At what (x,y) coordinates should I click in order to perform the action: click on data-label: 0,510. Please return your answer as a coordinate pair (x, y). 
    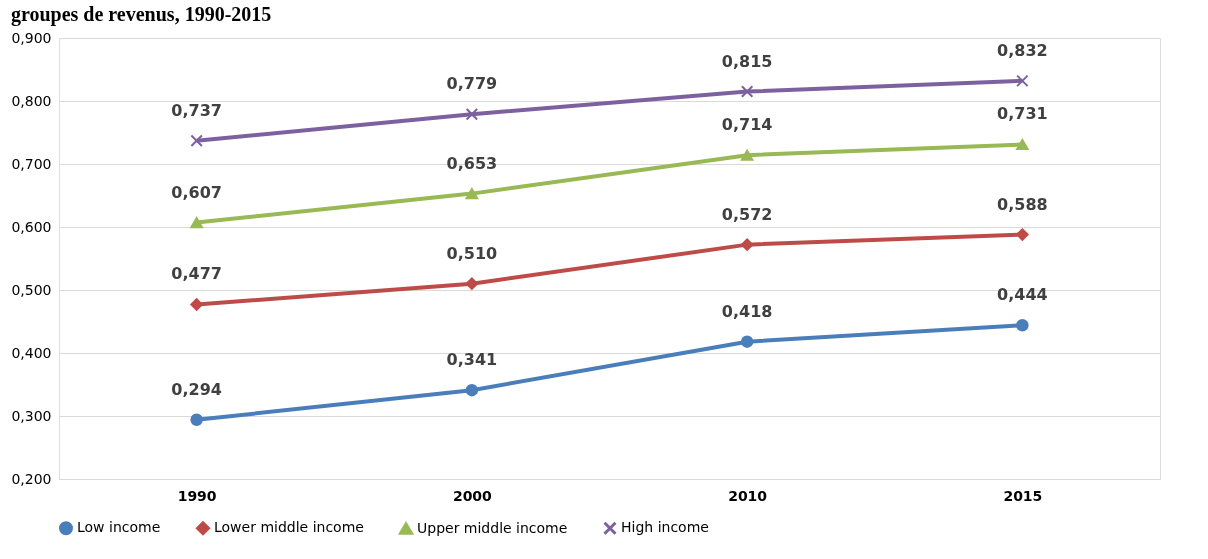
    Looking at the image, I should click on (472, 253).